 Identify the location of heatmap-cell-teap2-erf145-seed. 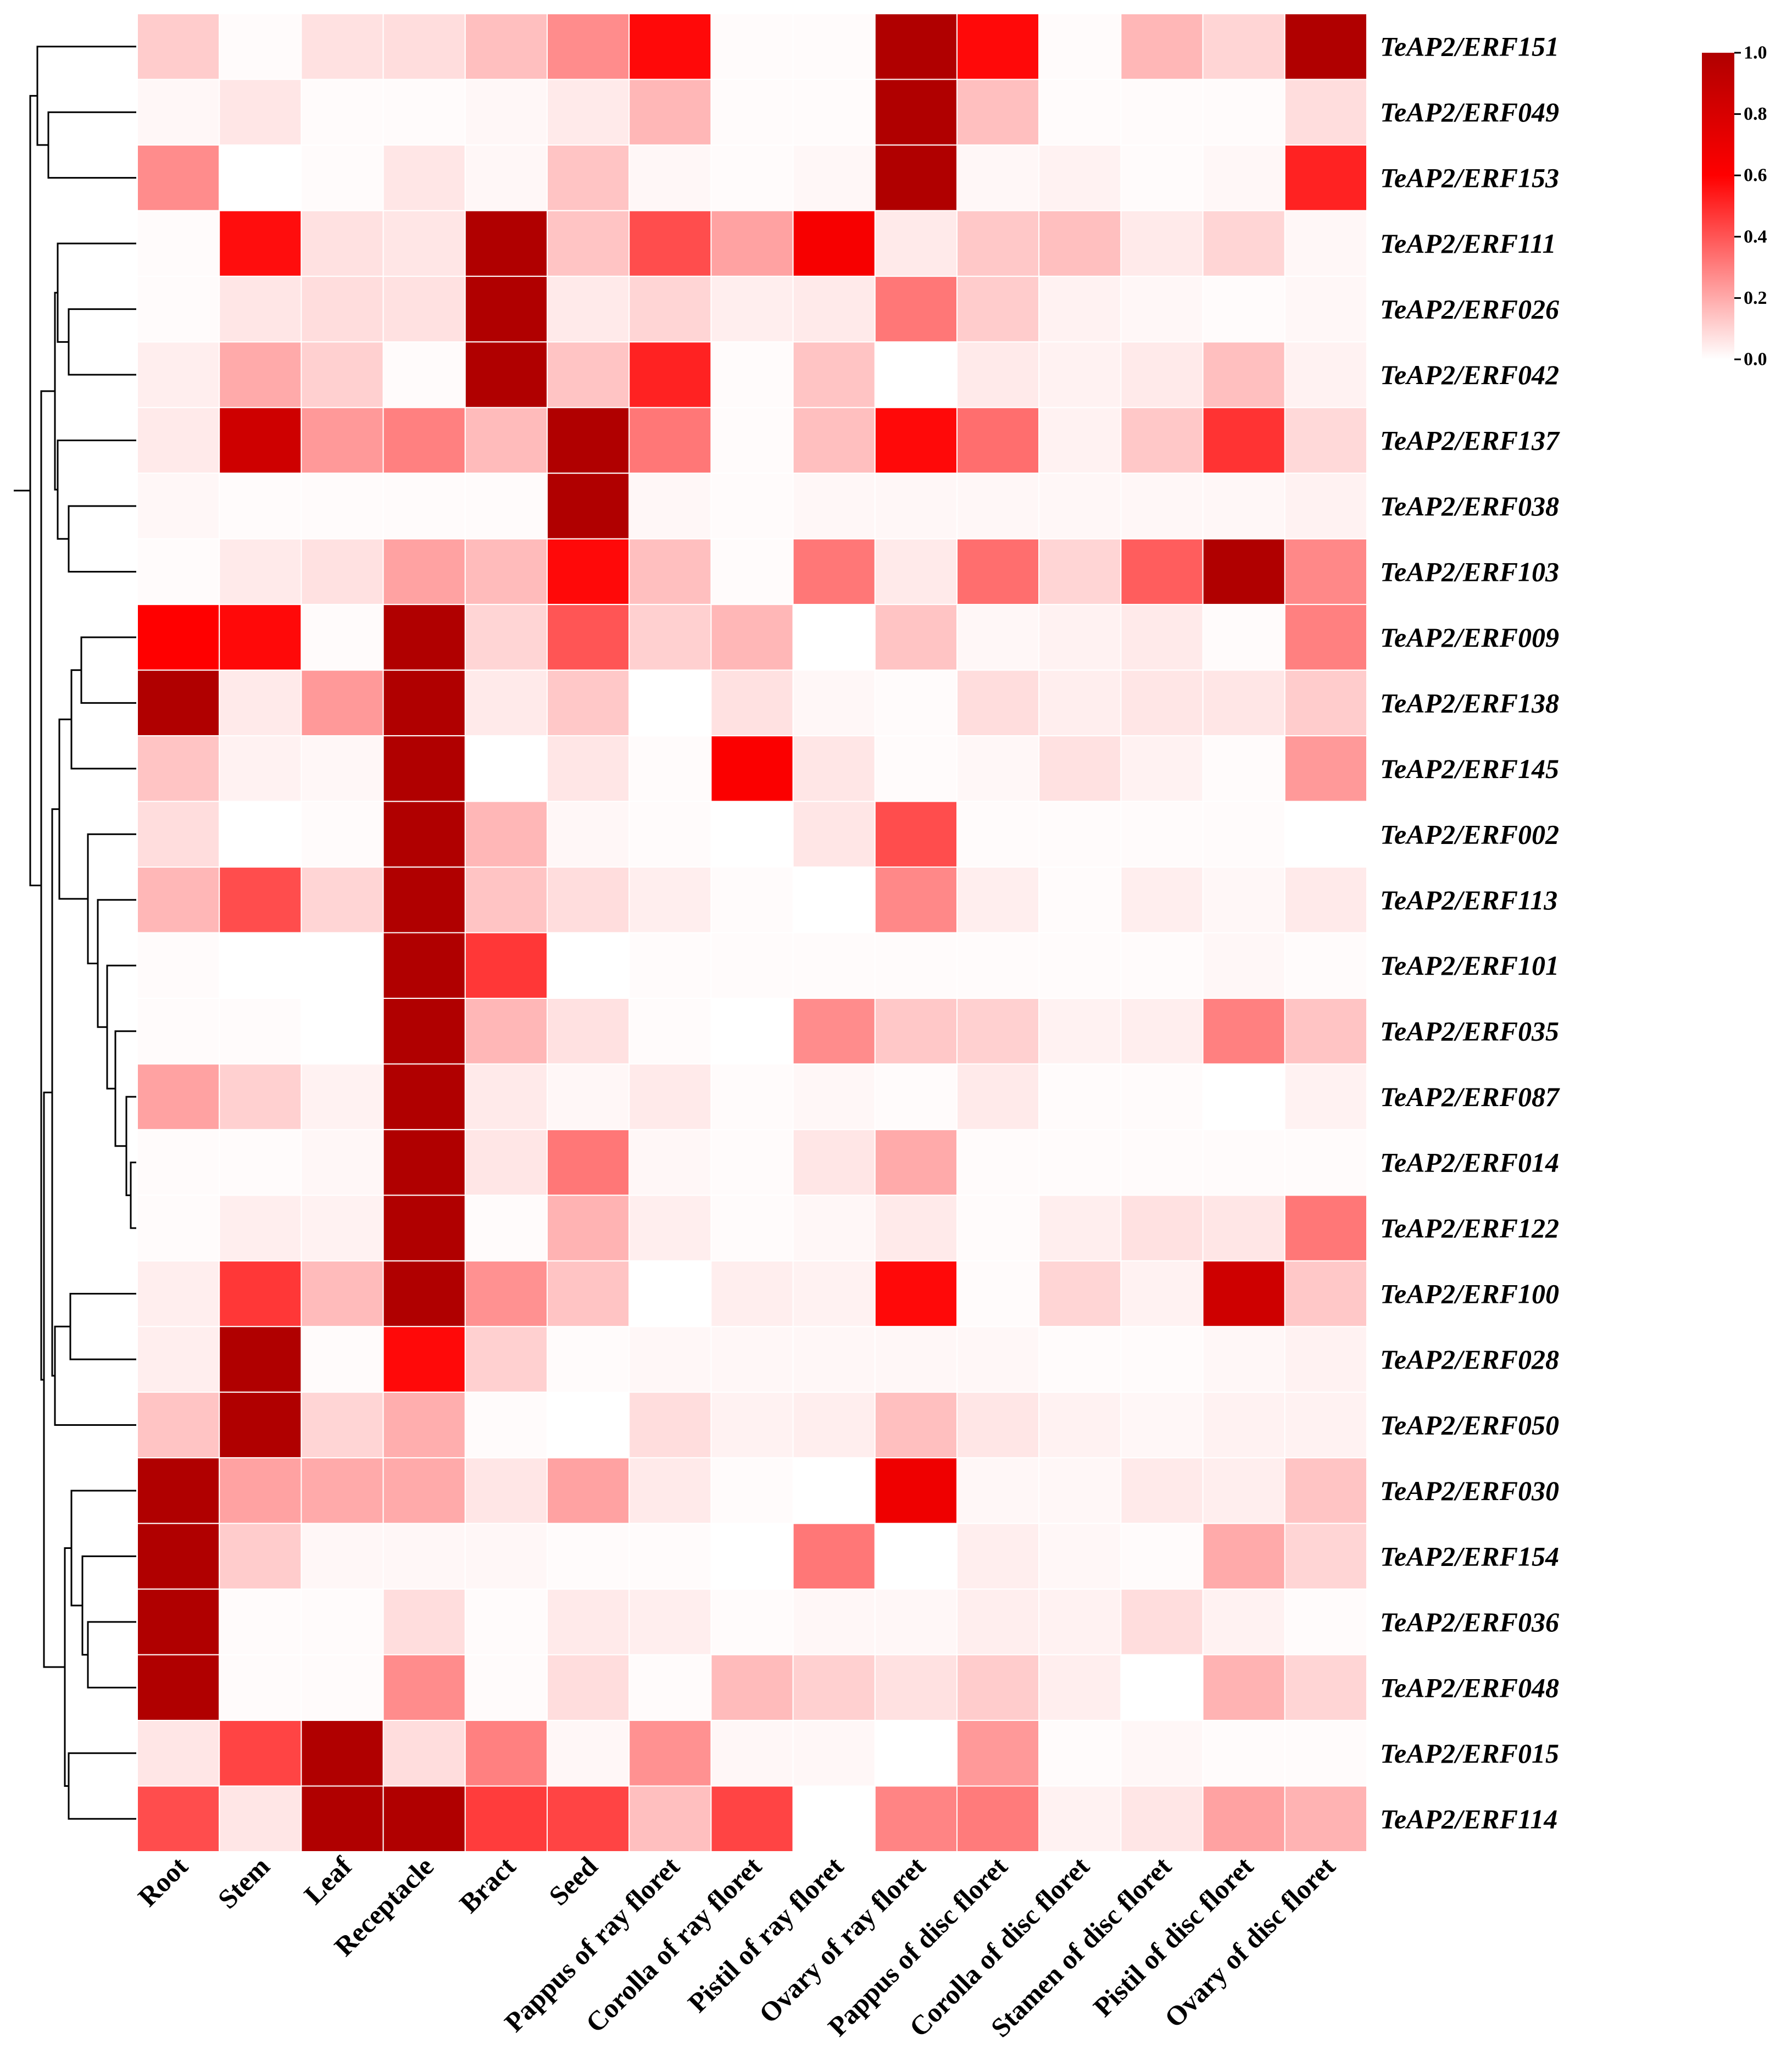
(588, 769).